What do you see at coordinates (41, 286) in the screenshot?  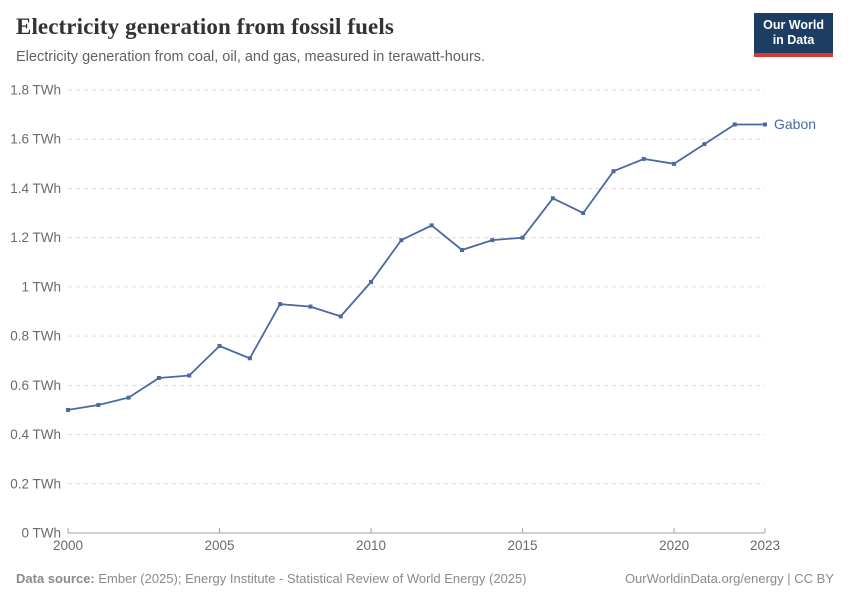 I see `y-tick-label: 1 TWh` at bounding box center [41, 286].